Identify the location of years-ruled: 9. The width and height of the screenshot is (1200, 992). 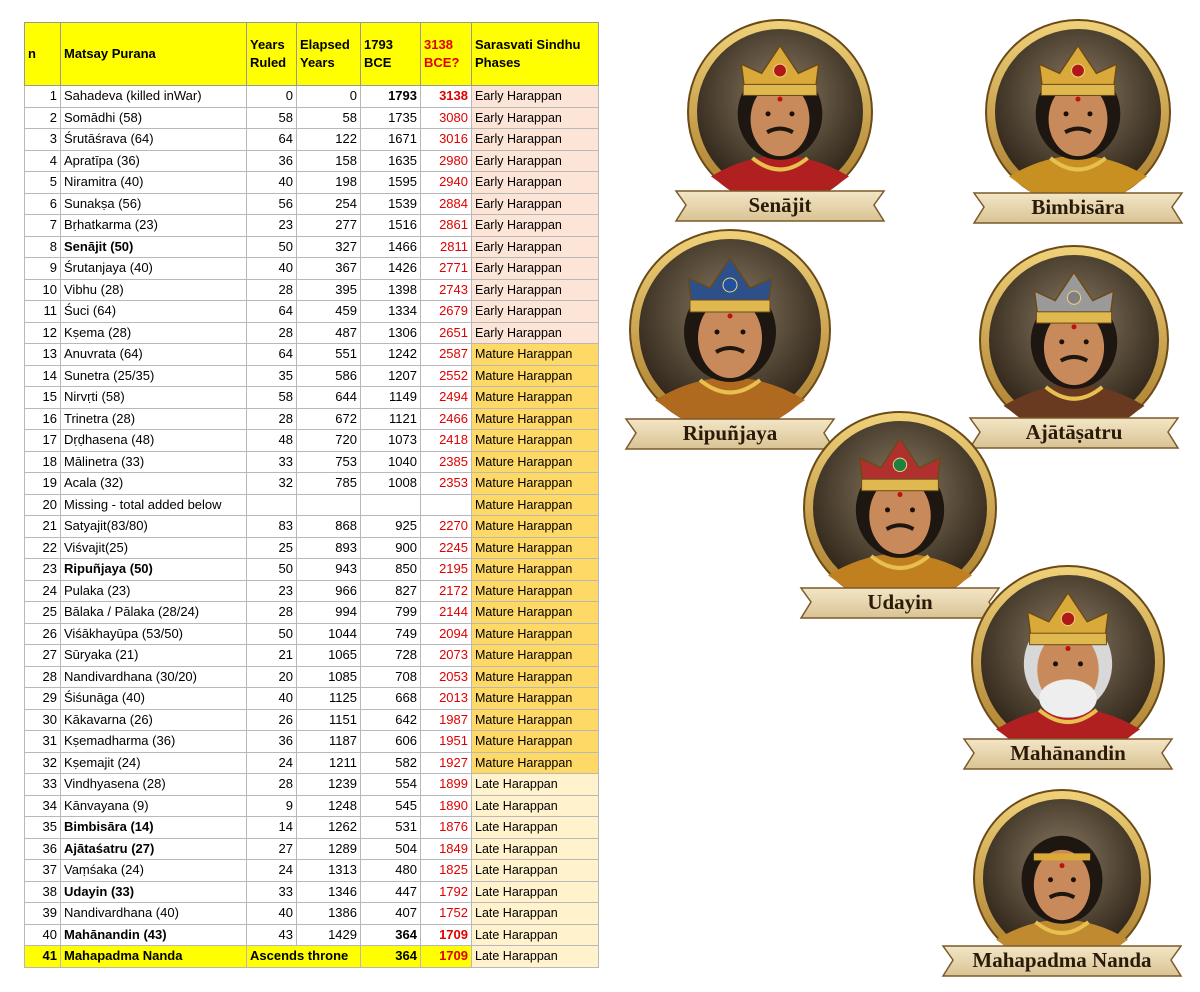
(271, 805).